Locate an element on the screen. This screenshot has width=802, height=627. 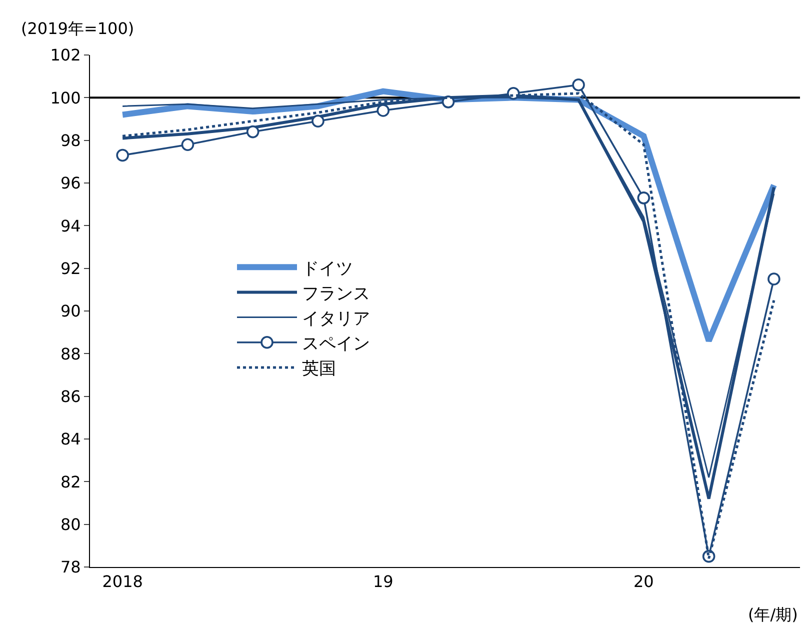
y-tick-label: 94 is located at coordinates (70, 226).